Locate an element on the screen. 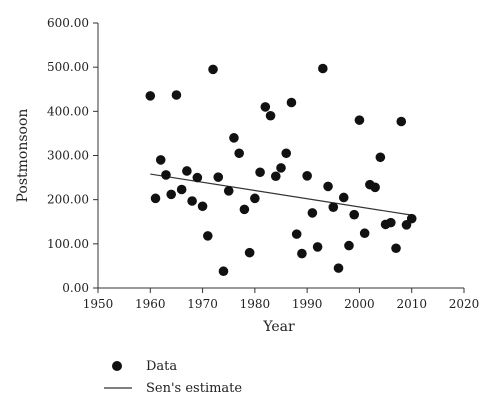 The height and width of the screenshot is (408, 500). x-tick-label: 1960 is located at coordinates (150, 304).